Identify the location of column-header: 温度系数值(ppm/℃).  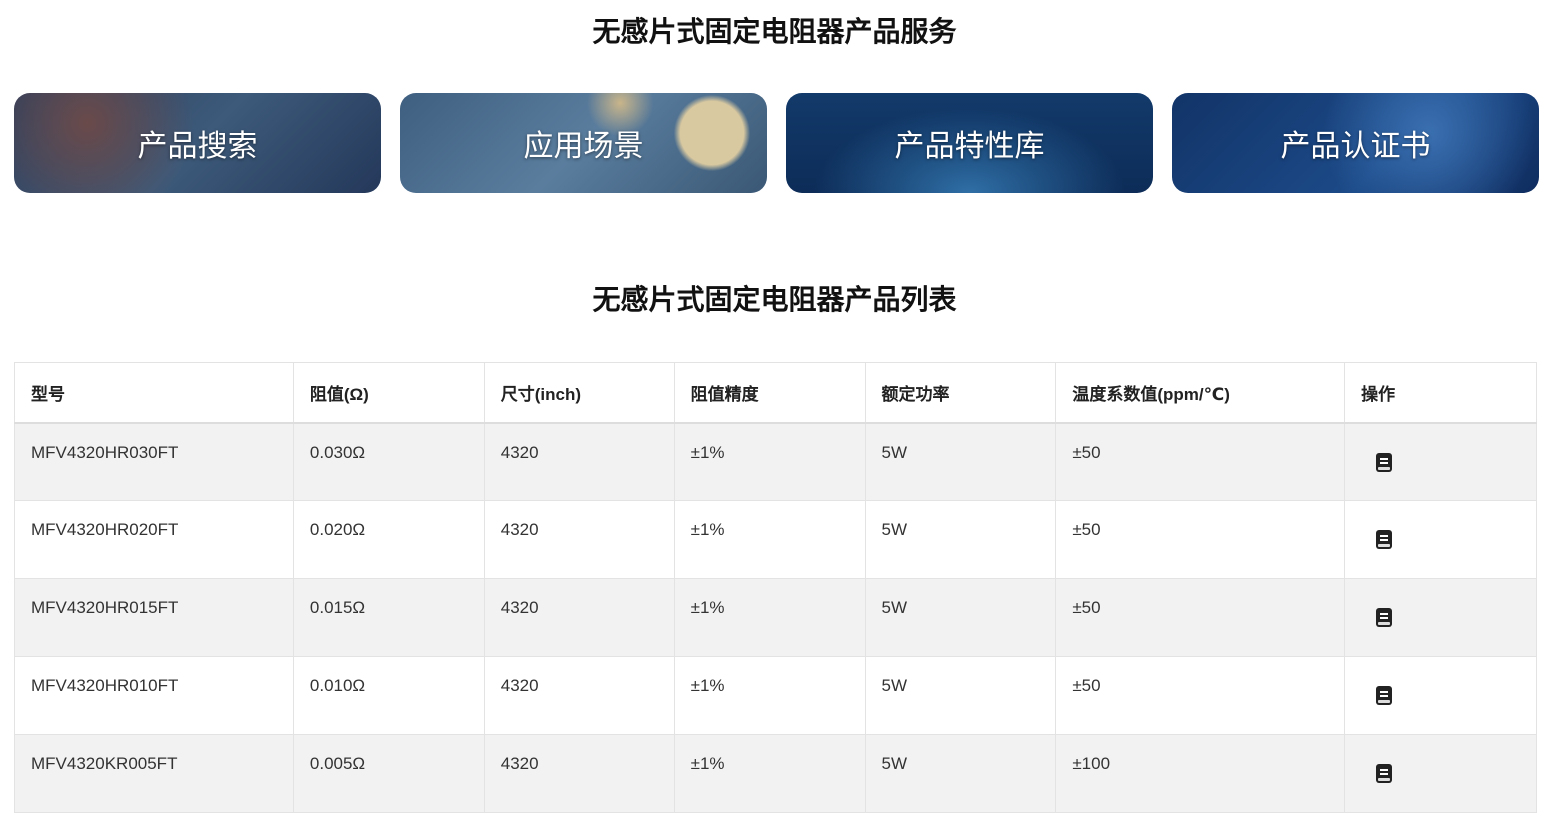
(1200, 393).